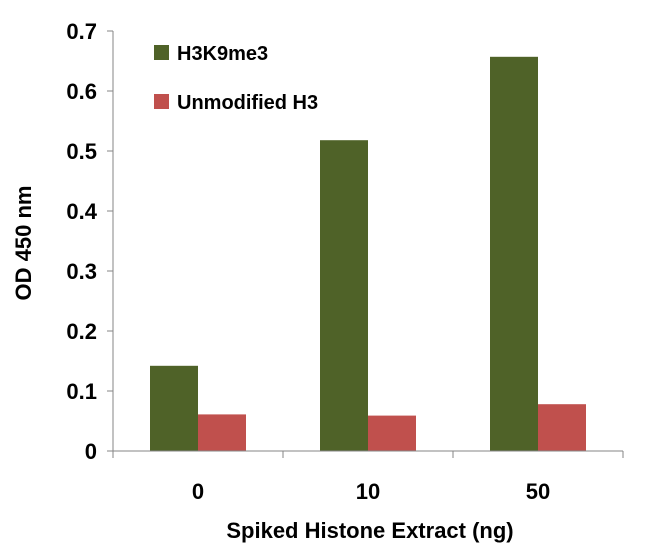 The width and height of the screenshot is (649, 556). I want to click on y-tick-label: 0.5, so click(81, 151).